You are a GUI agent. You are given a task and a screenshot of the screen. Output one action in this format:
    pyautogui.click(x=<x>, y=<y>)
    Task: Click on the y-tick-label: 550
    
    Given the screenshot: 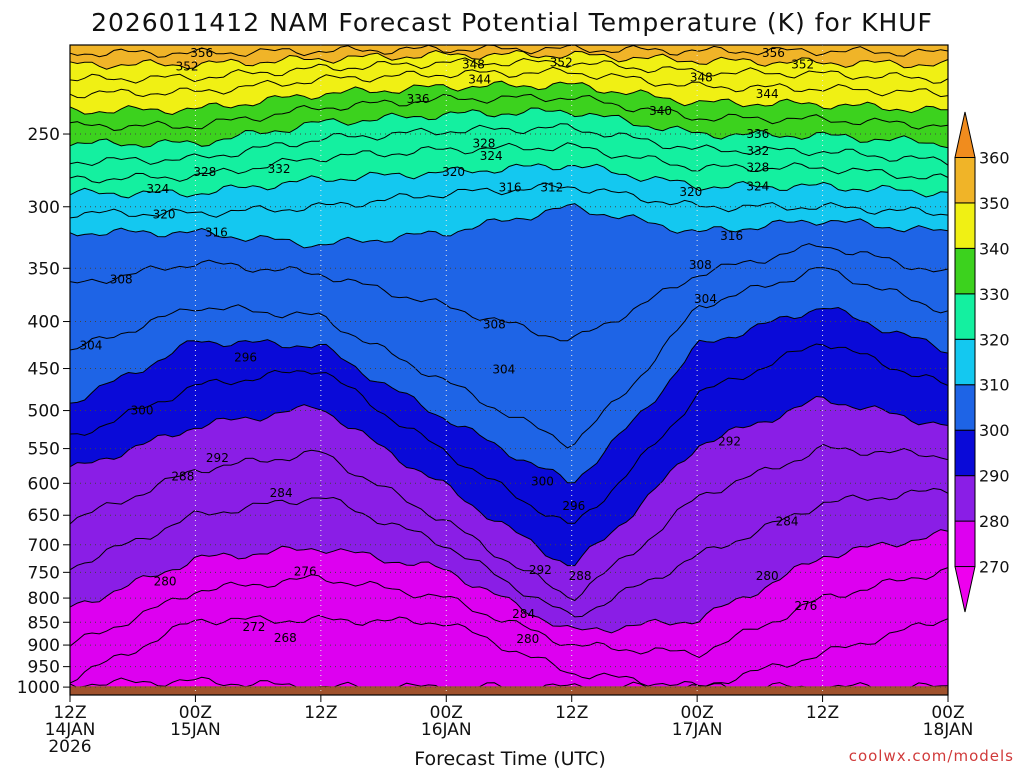 What is the action you would take?
    pyautogui.click(x=44, y=450)
    